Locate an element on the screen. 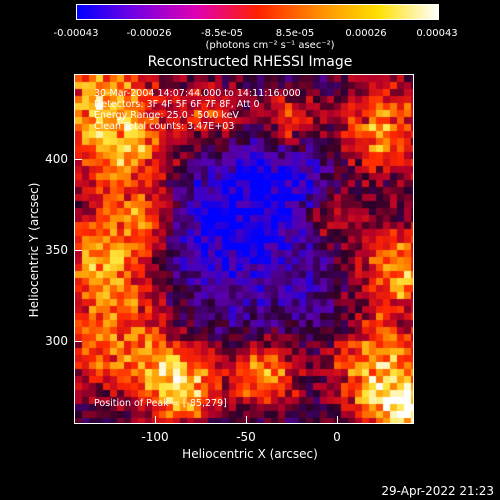  x-tick-label: -50 is located at coordinates (246, 437).